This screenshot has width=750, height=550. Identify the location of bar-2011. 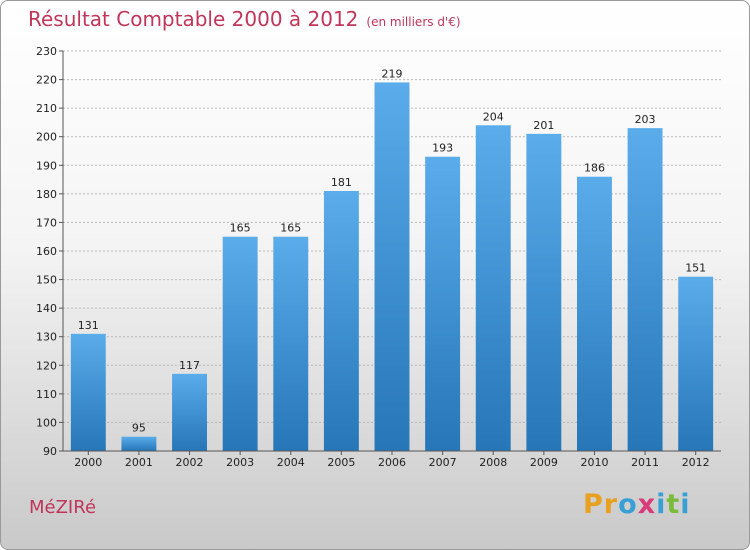
(645, 289).